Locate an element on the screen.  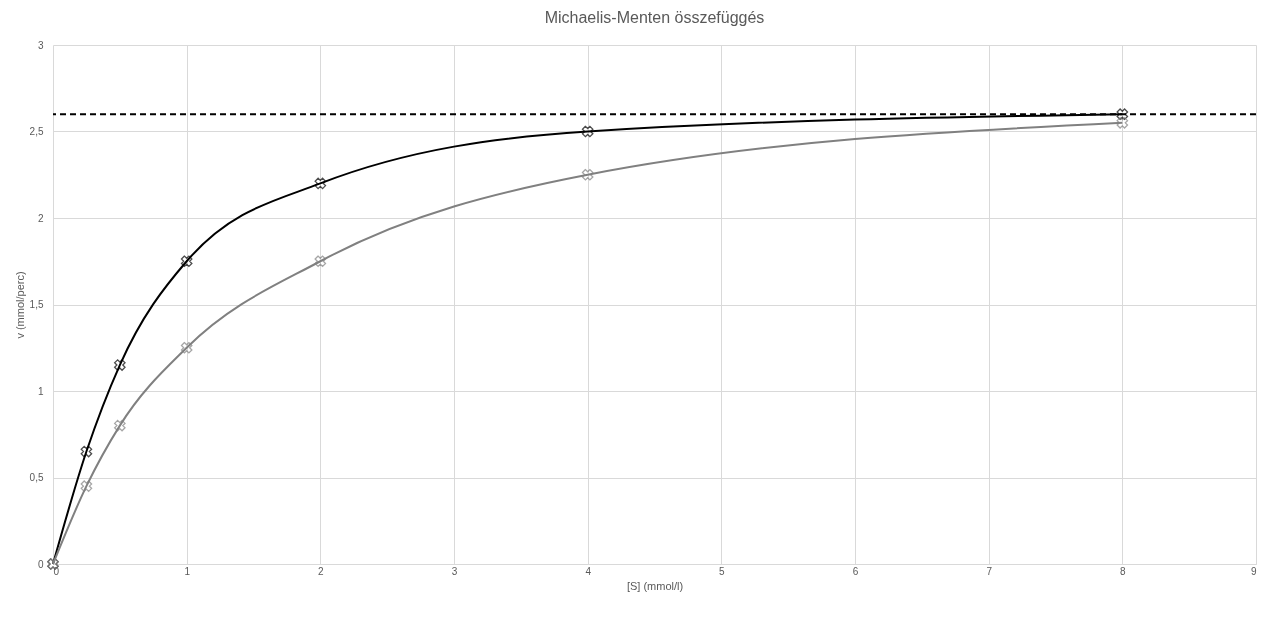
x-tick-label: 8 is located at coordinates (1123, 571).